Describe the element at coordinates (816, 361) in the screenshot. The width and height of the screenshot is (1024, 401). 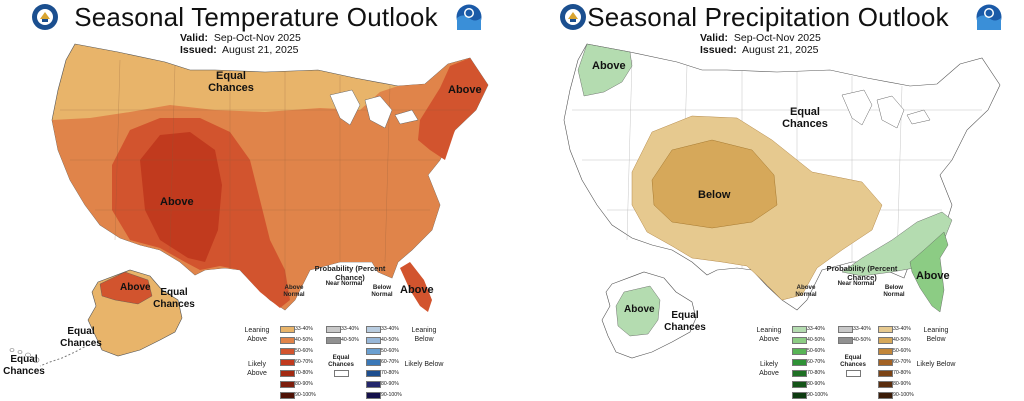
I see `legend-range-above: 60-70%` at that location.